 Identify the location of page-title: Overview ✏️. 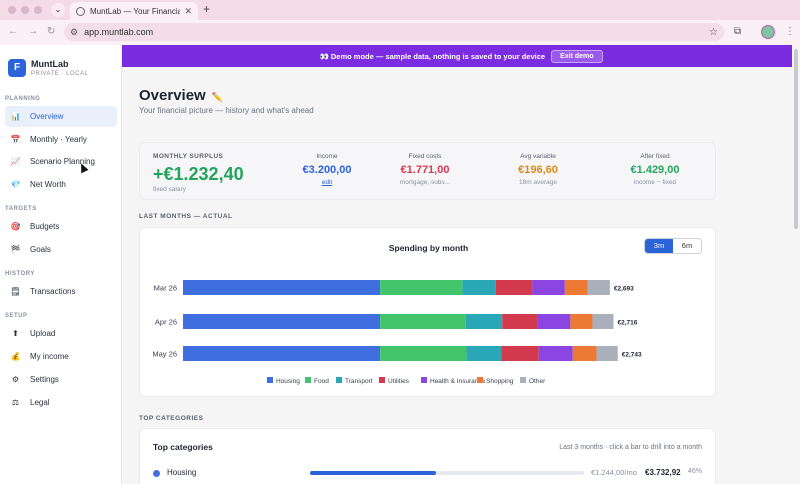
(181, 95).